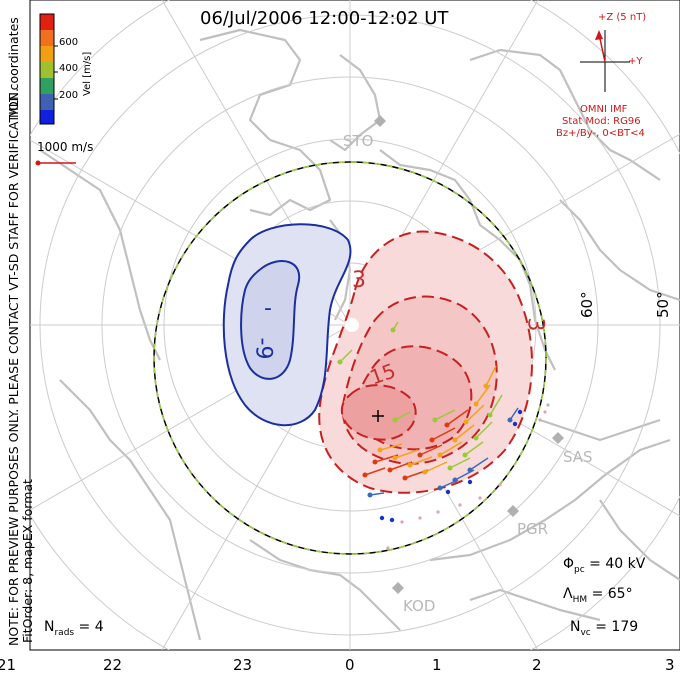  What do you see at coordinates (263, 348) in the screenshot?
I see `contour-label-neg9: -9` at bounding box center [263, 348].